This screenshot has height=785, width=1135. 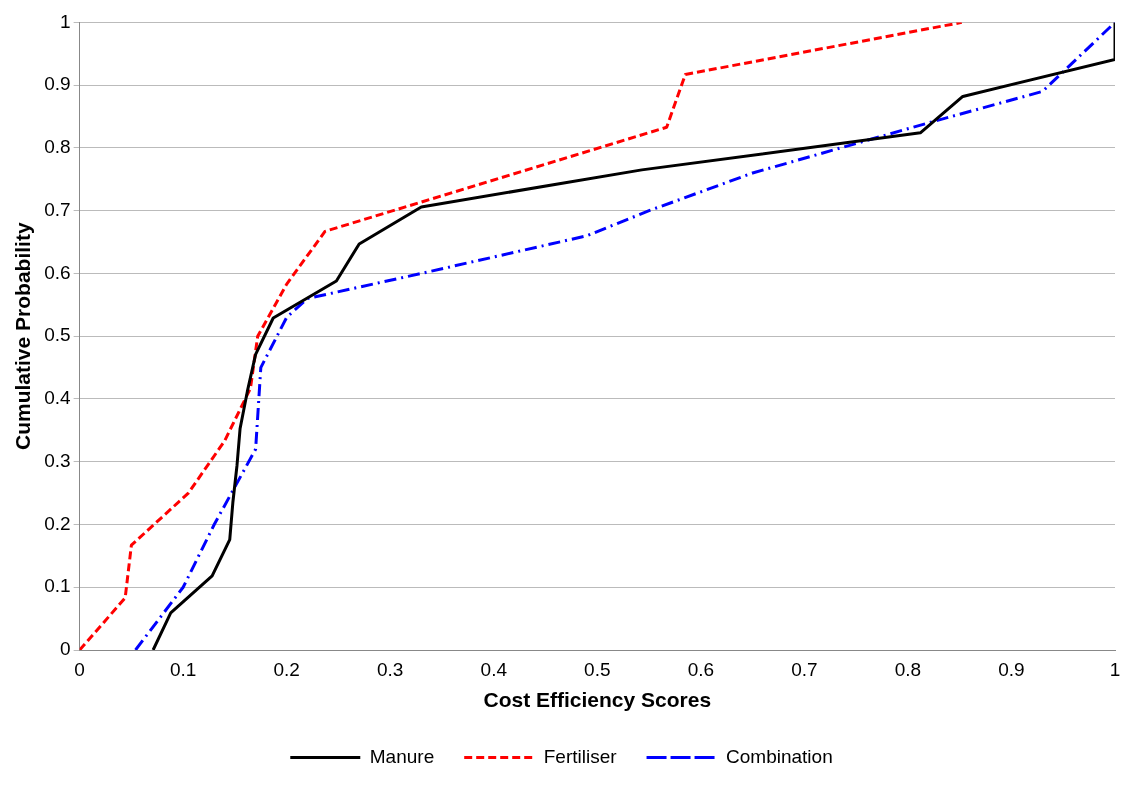 I want to click on y-tick-label: 0.9, so click(x=57, y=84).